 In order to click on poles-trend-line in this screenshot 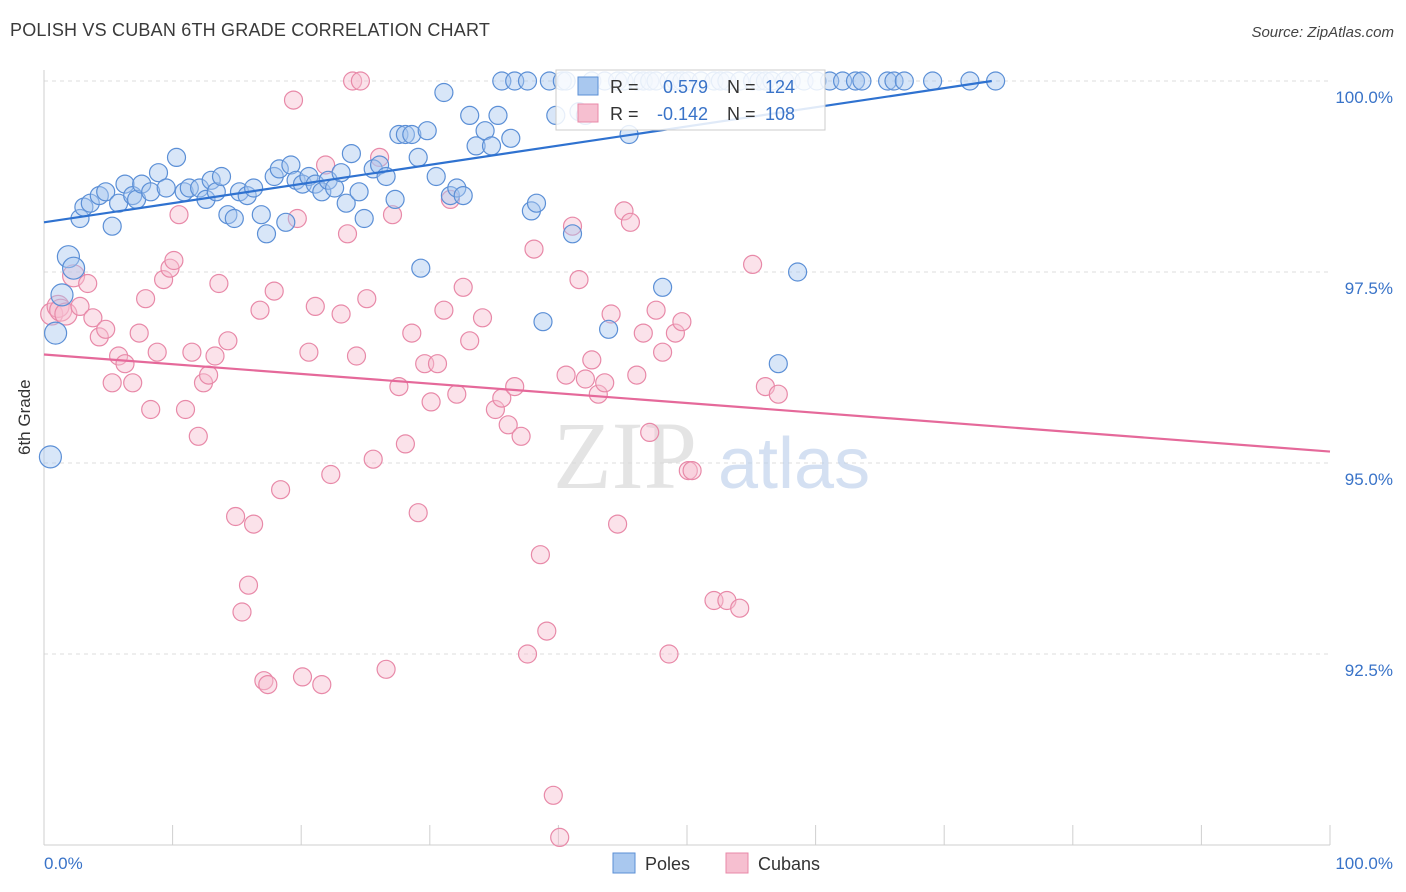, I will do `click(517, 151)`.